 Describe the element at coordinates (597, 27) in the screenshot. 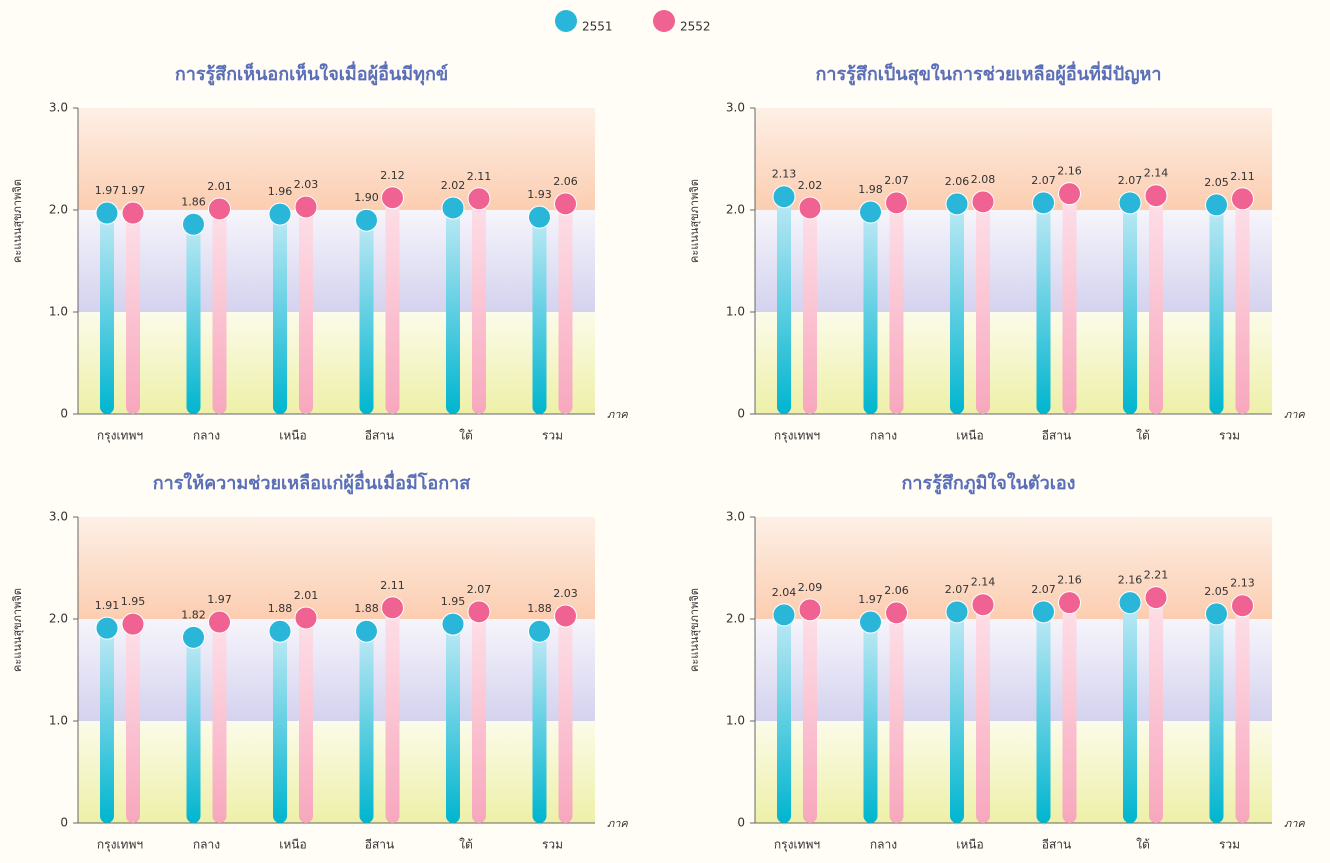

I see `legend-label: 2551` at that location.